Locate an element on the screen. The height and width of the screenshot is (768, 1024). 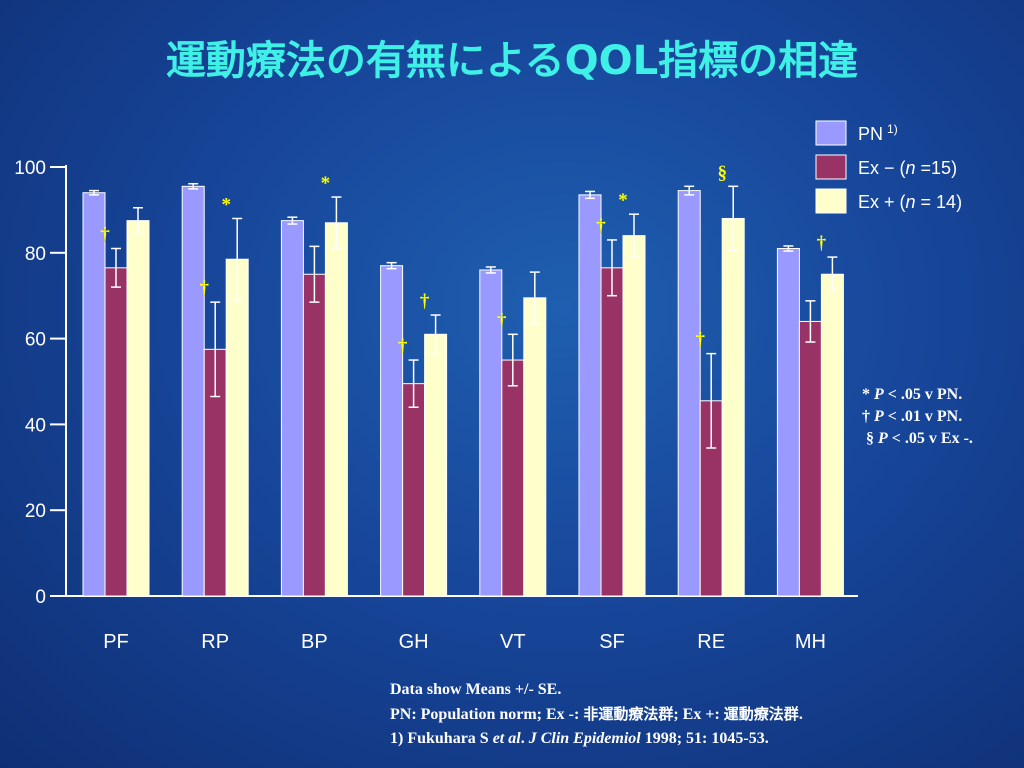
y-tick-label: 60 is located at coordinates (35, 340).